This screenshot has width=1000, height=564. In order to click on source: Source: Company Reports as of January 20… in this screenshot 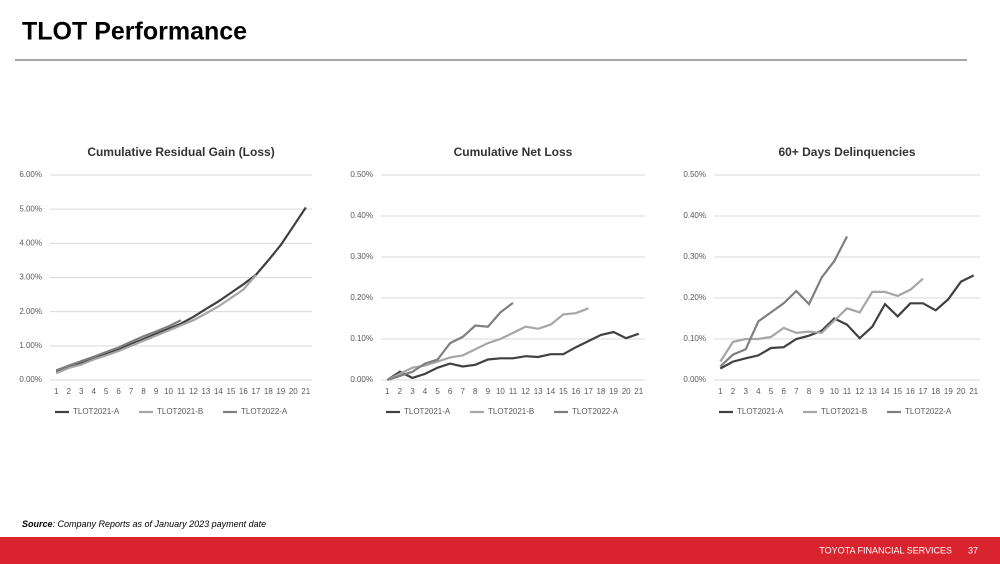, I will do `click(144, 524)`.